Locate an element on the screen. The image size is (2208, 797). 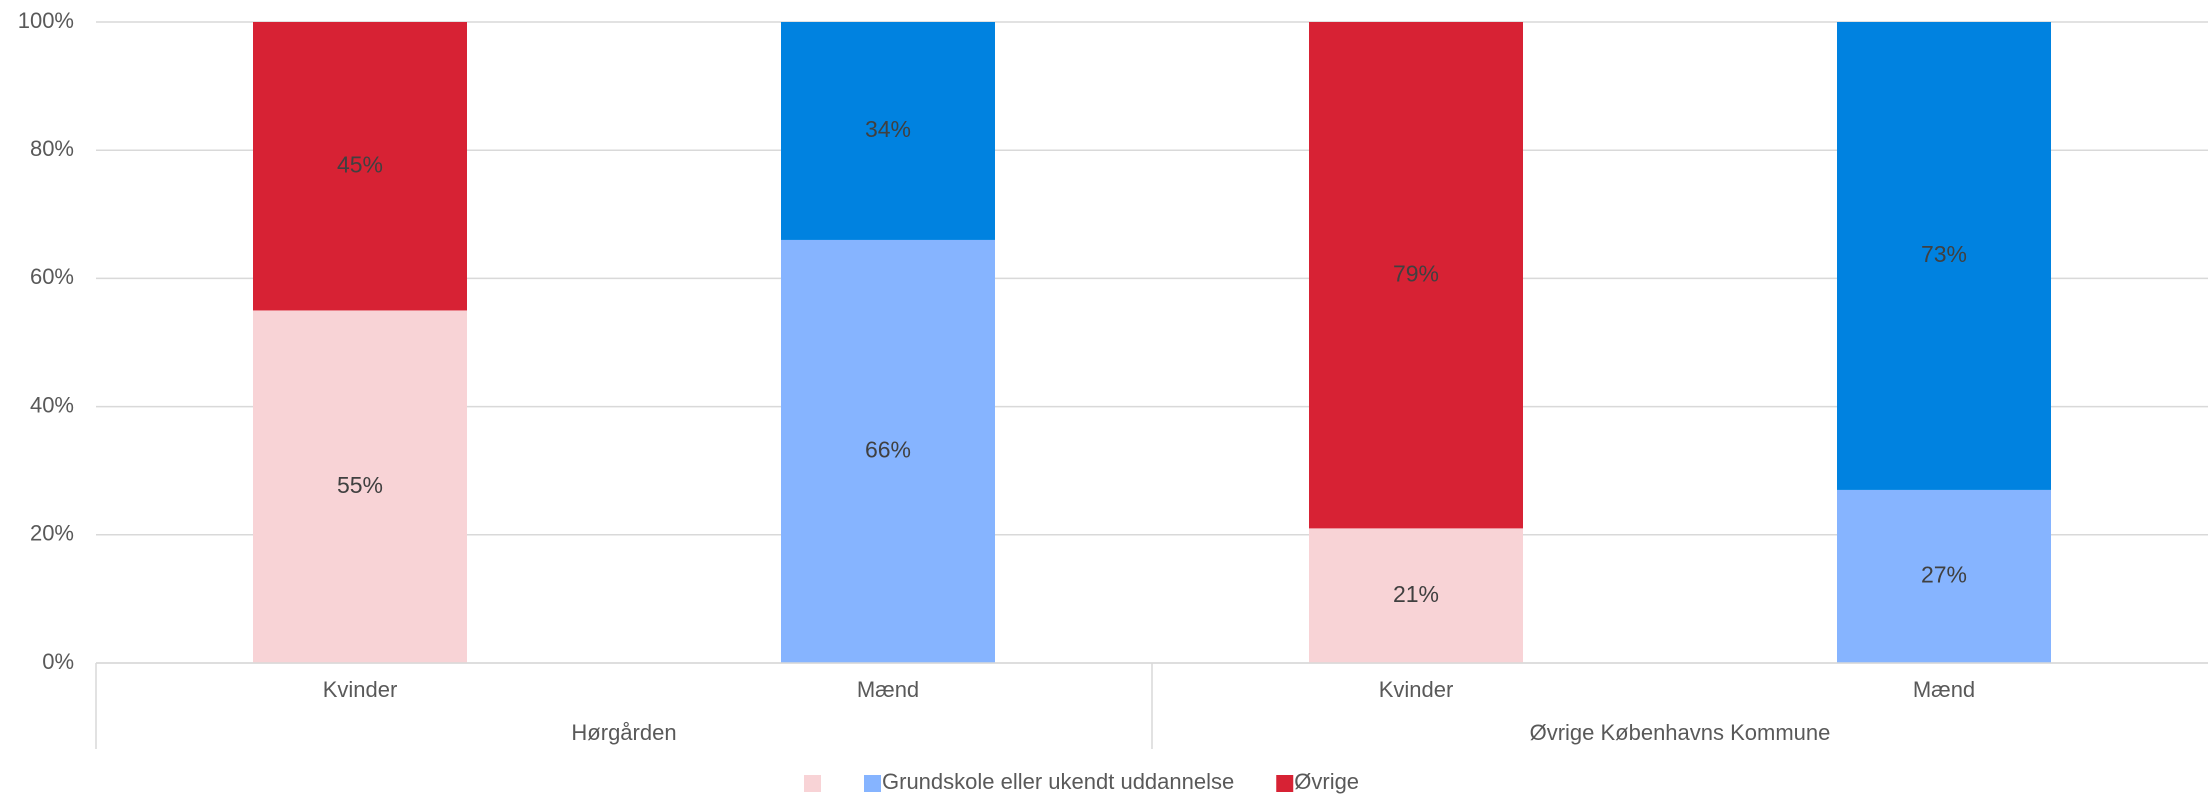
data-label: 55% is located at coordinates (360, 485).